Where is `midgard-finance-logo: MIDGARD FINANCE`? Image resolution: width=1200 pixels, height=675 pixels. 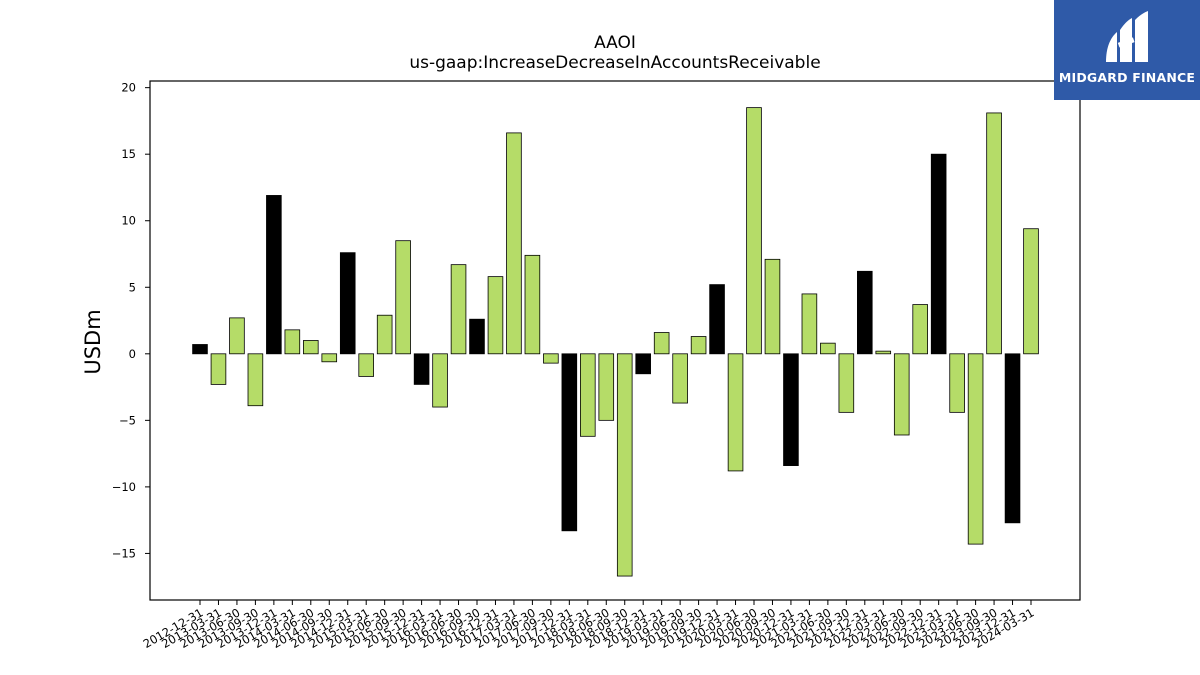
midgard-finance-logo: MIDGARD FINANCE is located at coordinates (1127, 50).